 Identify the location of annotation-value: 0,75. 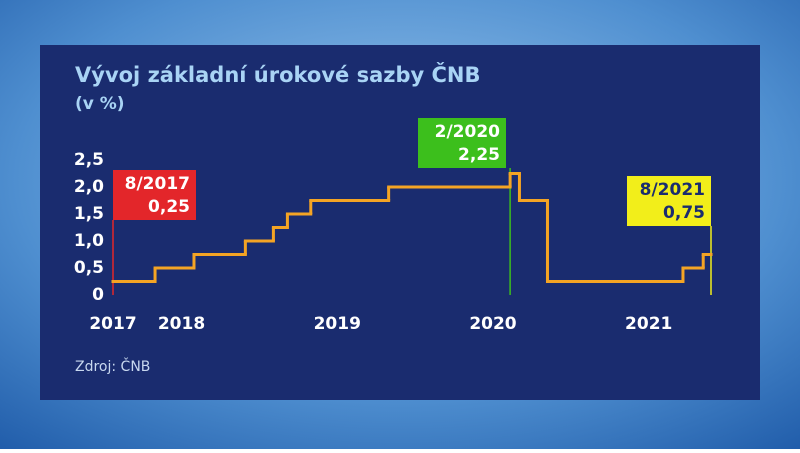
(684, 213).